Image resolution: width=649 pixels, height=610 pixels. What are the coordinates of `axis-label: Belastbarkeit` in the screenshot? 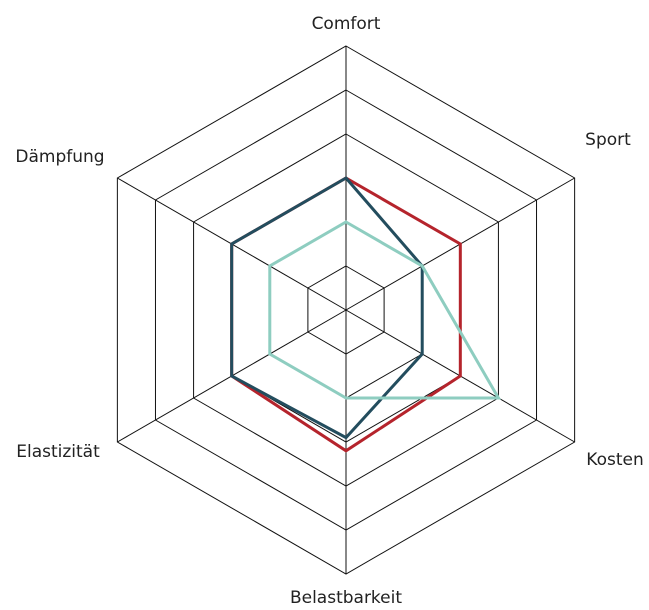 It's located at (346, 598).